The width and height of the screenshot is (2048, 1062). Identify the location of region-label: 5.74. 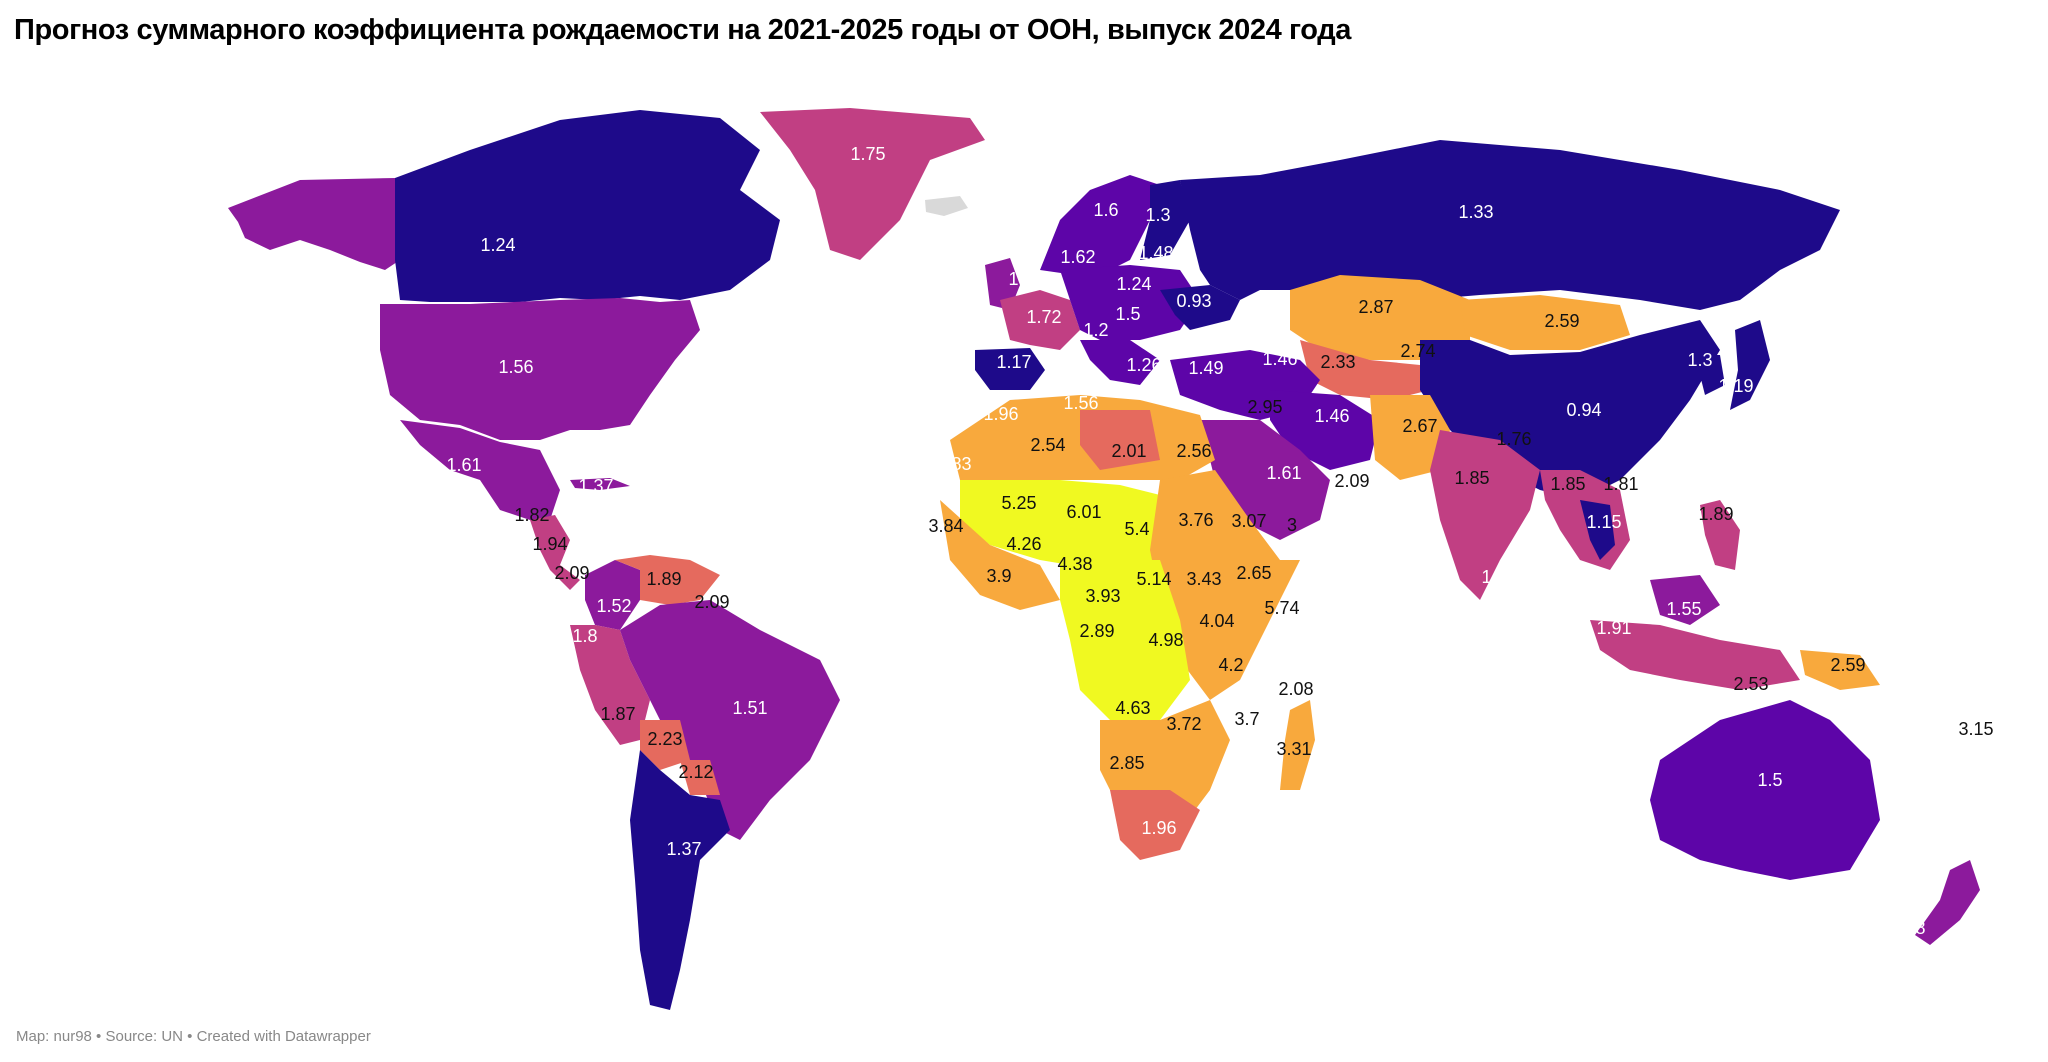
(1281, 608).